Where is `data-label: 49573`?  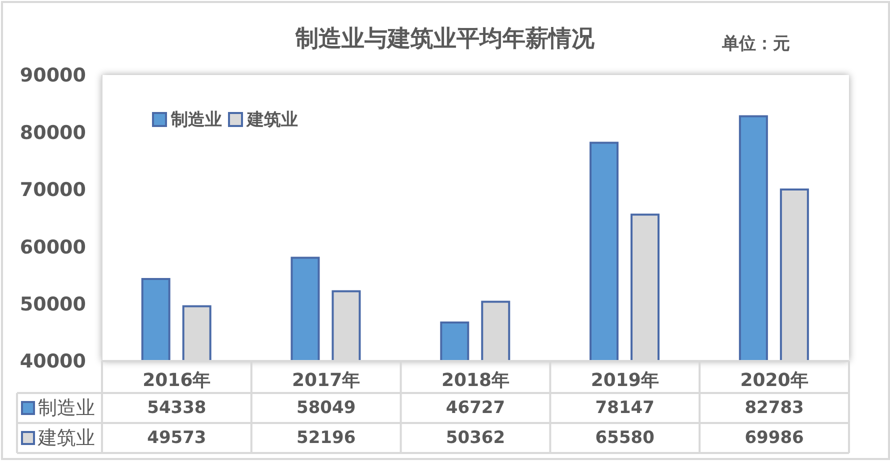 data-label: 49573 is located at coordinates (176, 438).